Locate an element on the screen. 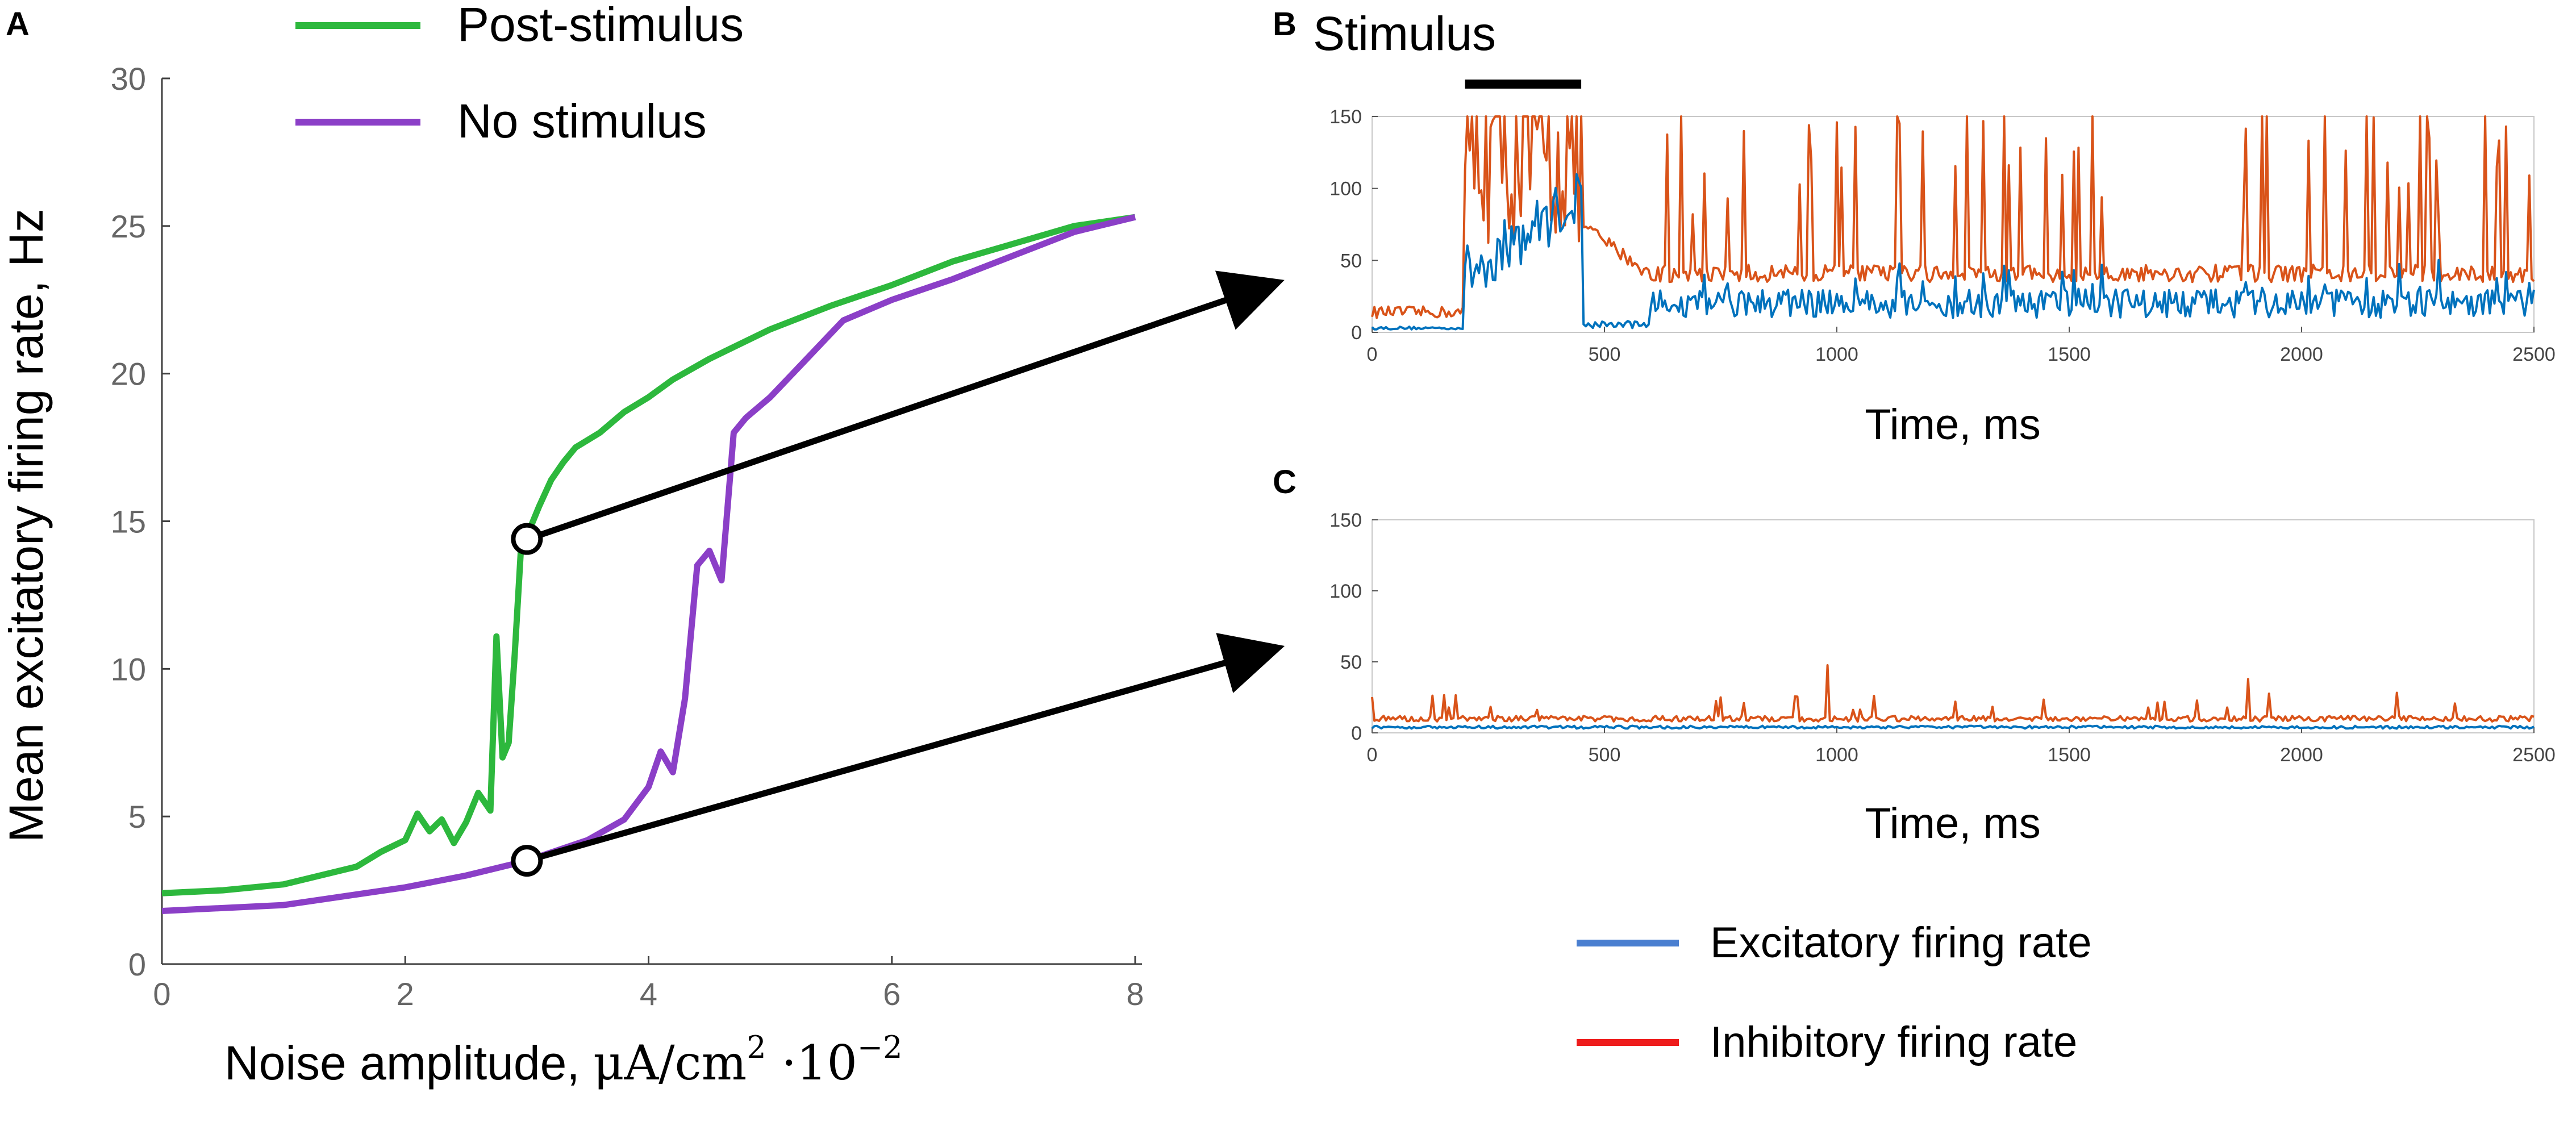  c-x-tick-label: 0 is located at coordinates (1373, 755).